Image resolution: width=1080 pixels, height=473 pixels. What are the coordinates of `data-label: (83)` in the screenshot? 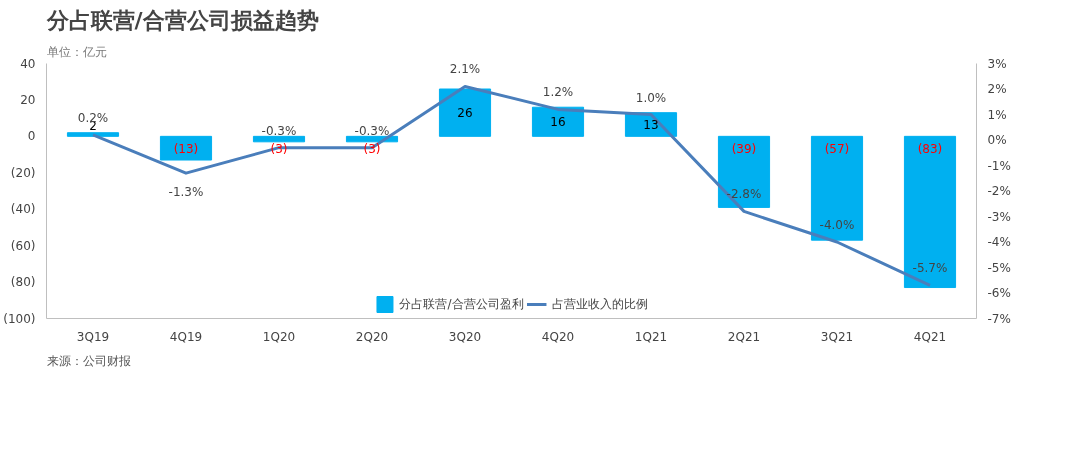 It's located at (930, 149).